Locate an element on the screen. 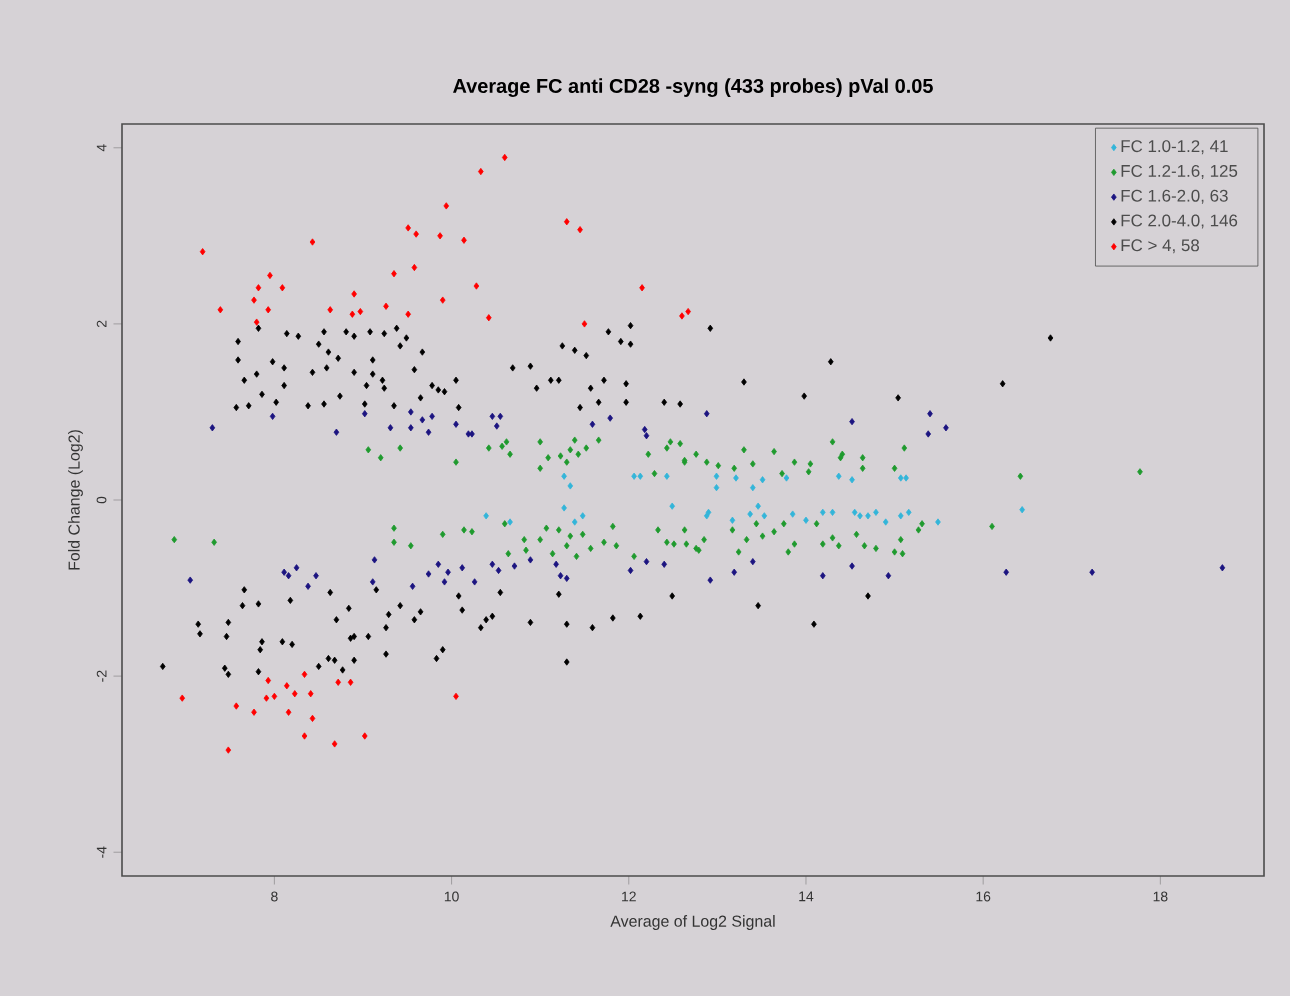 The image size is (1290, 996). legend-label: FC 1.6-2.0, 63 is located at coordinates (1174, 196).